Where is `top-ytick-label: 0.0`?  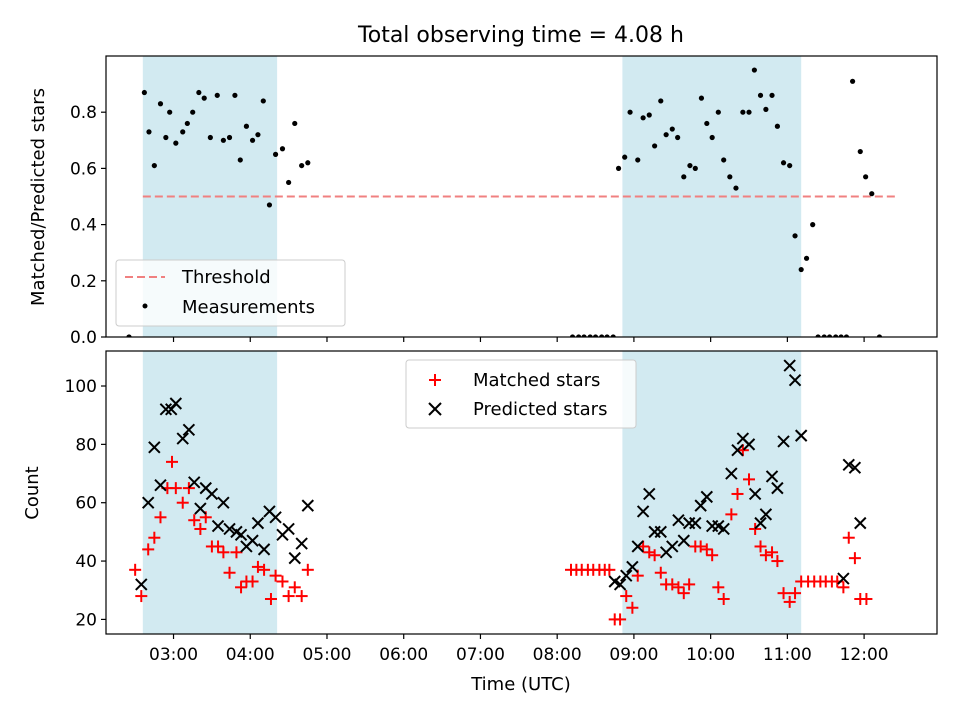
top-ytick-label: 0.0 is located at coordinates (83, 338).